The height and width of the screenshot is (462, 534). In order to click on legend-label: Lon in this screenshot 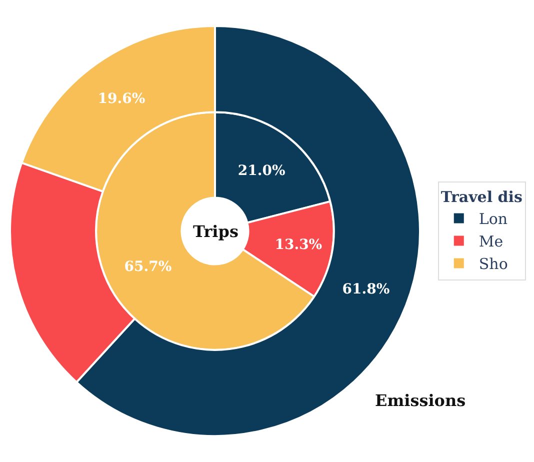, I will do `click(493, 219)`.